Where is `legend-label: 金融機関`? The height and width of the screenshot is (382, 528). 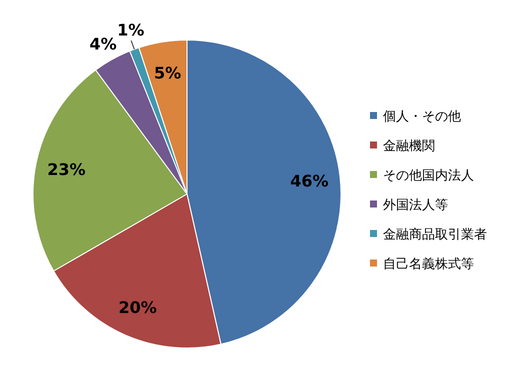
legend-label: 金融機関 is located at coordinates (409, 146).